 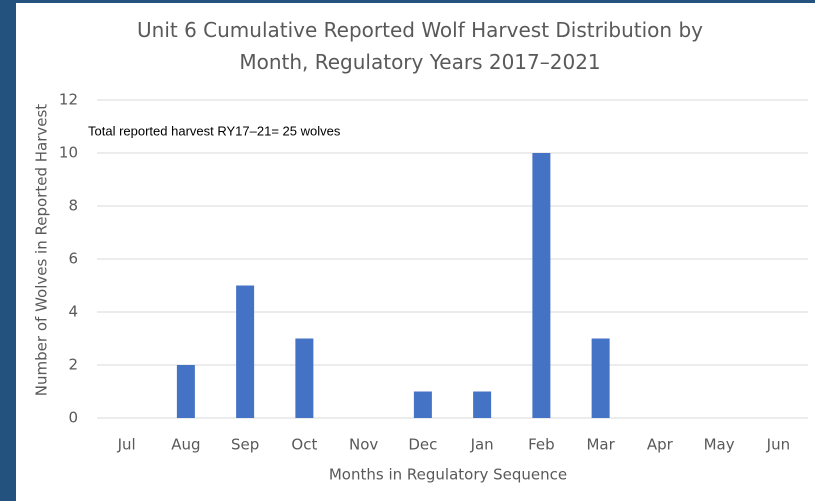 What do you see at coordinates (42, 250) in the screenshot?
I see `y-axis-title: Number of Wolves in Reported Harvest` at bounding box center [42, 250].